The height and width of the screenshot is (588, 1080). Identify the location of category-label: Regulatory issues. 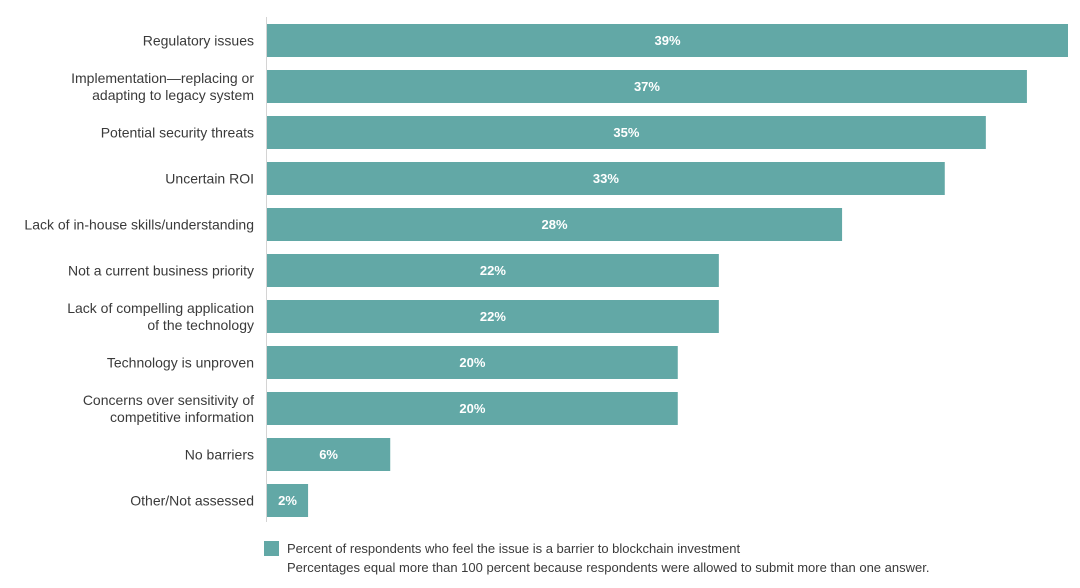
(198, 41).